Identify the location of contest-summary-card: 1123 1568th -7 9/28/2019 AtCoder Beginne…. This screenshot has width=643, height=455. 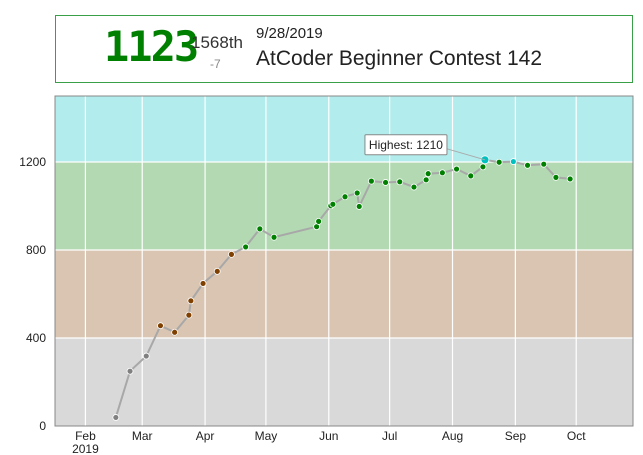
(344, 49).